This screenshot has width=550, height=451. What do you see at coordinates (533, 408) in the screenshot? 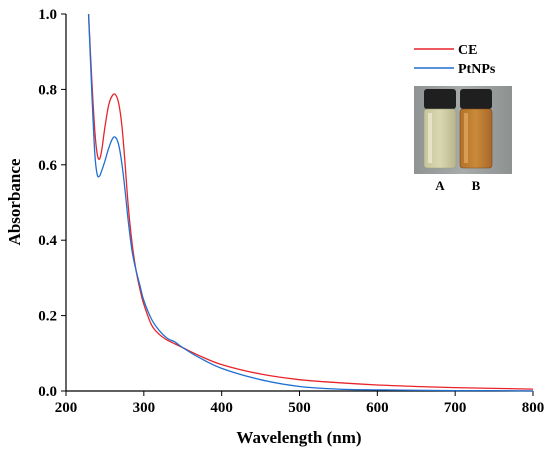
I see `x-tick-label: 800` at bounding box center [533, 408].